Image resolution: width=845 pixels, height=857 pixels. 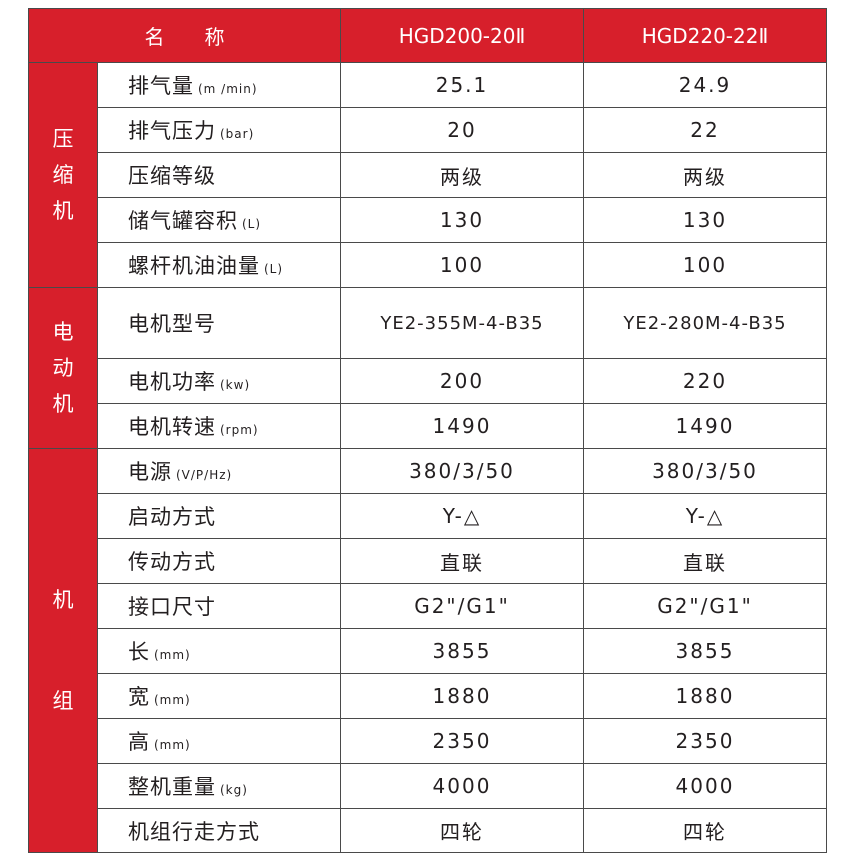 What do you see at coordinates (462, 323) in the screenshot?
I see `value-model-1: YE2-355M-4-B35` at bounding box center [462, 323].